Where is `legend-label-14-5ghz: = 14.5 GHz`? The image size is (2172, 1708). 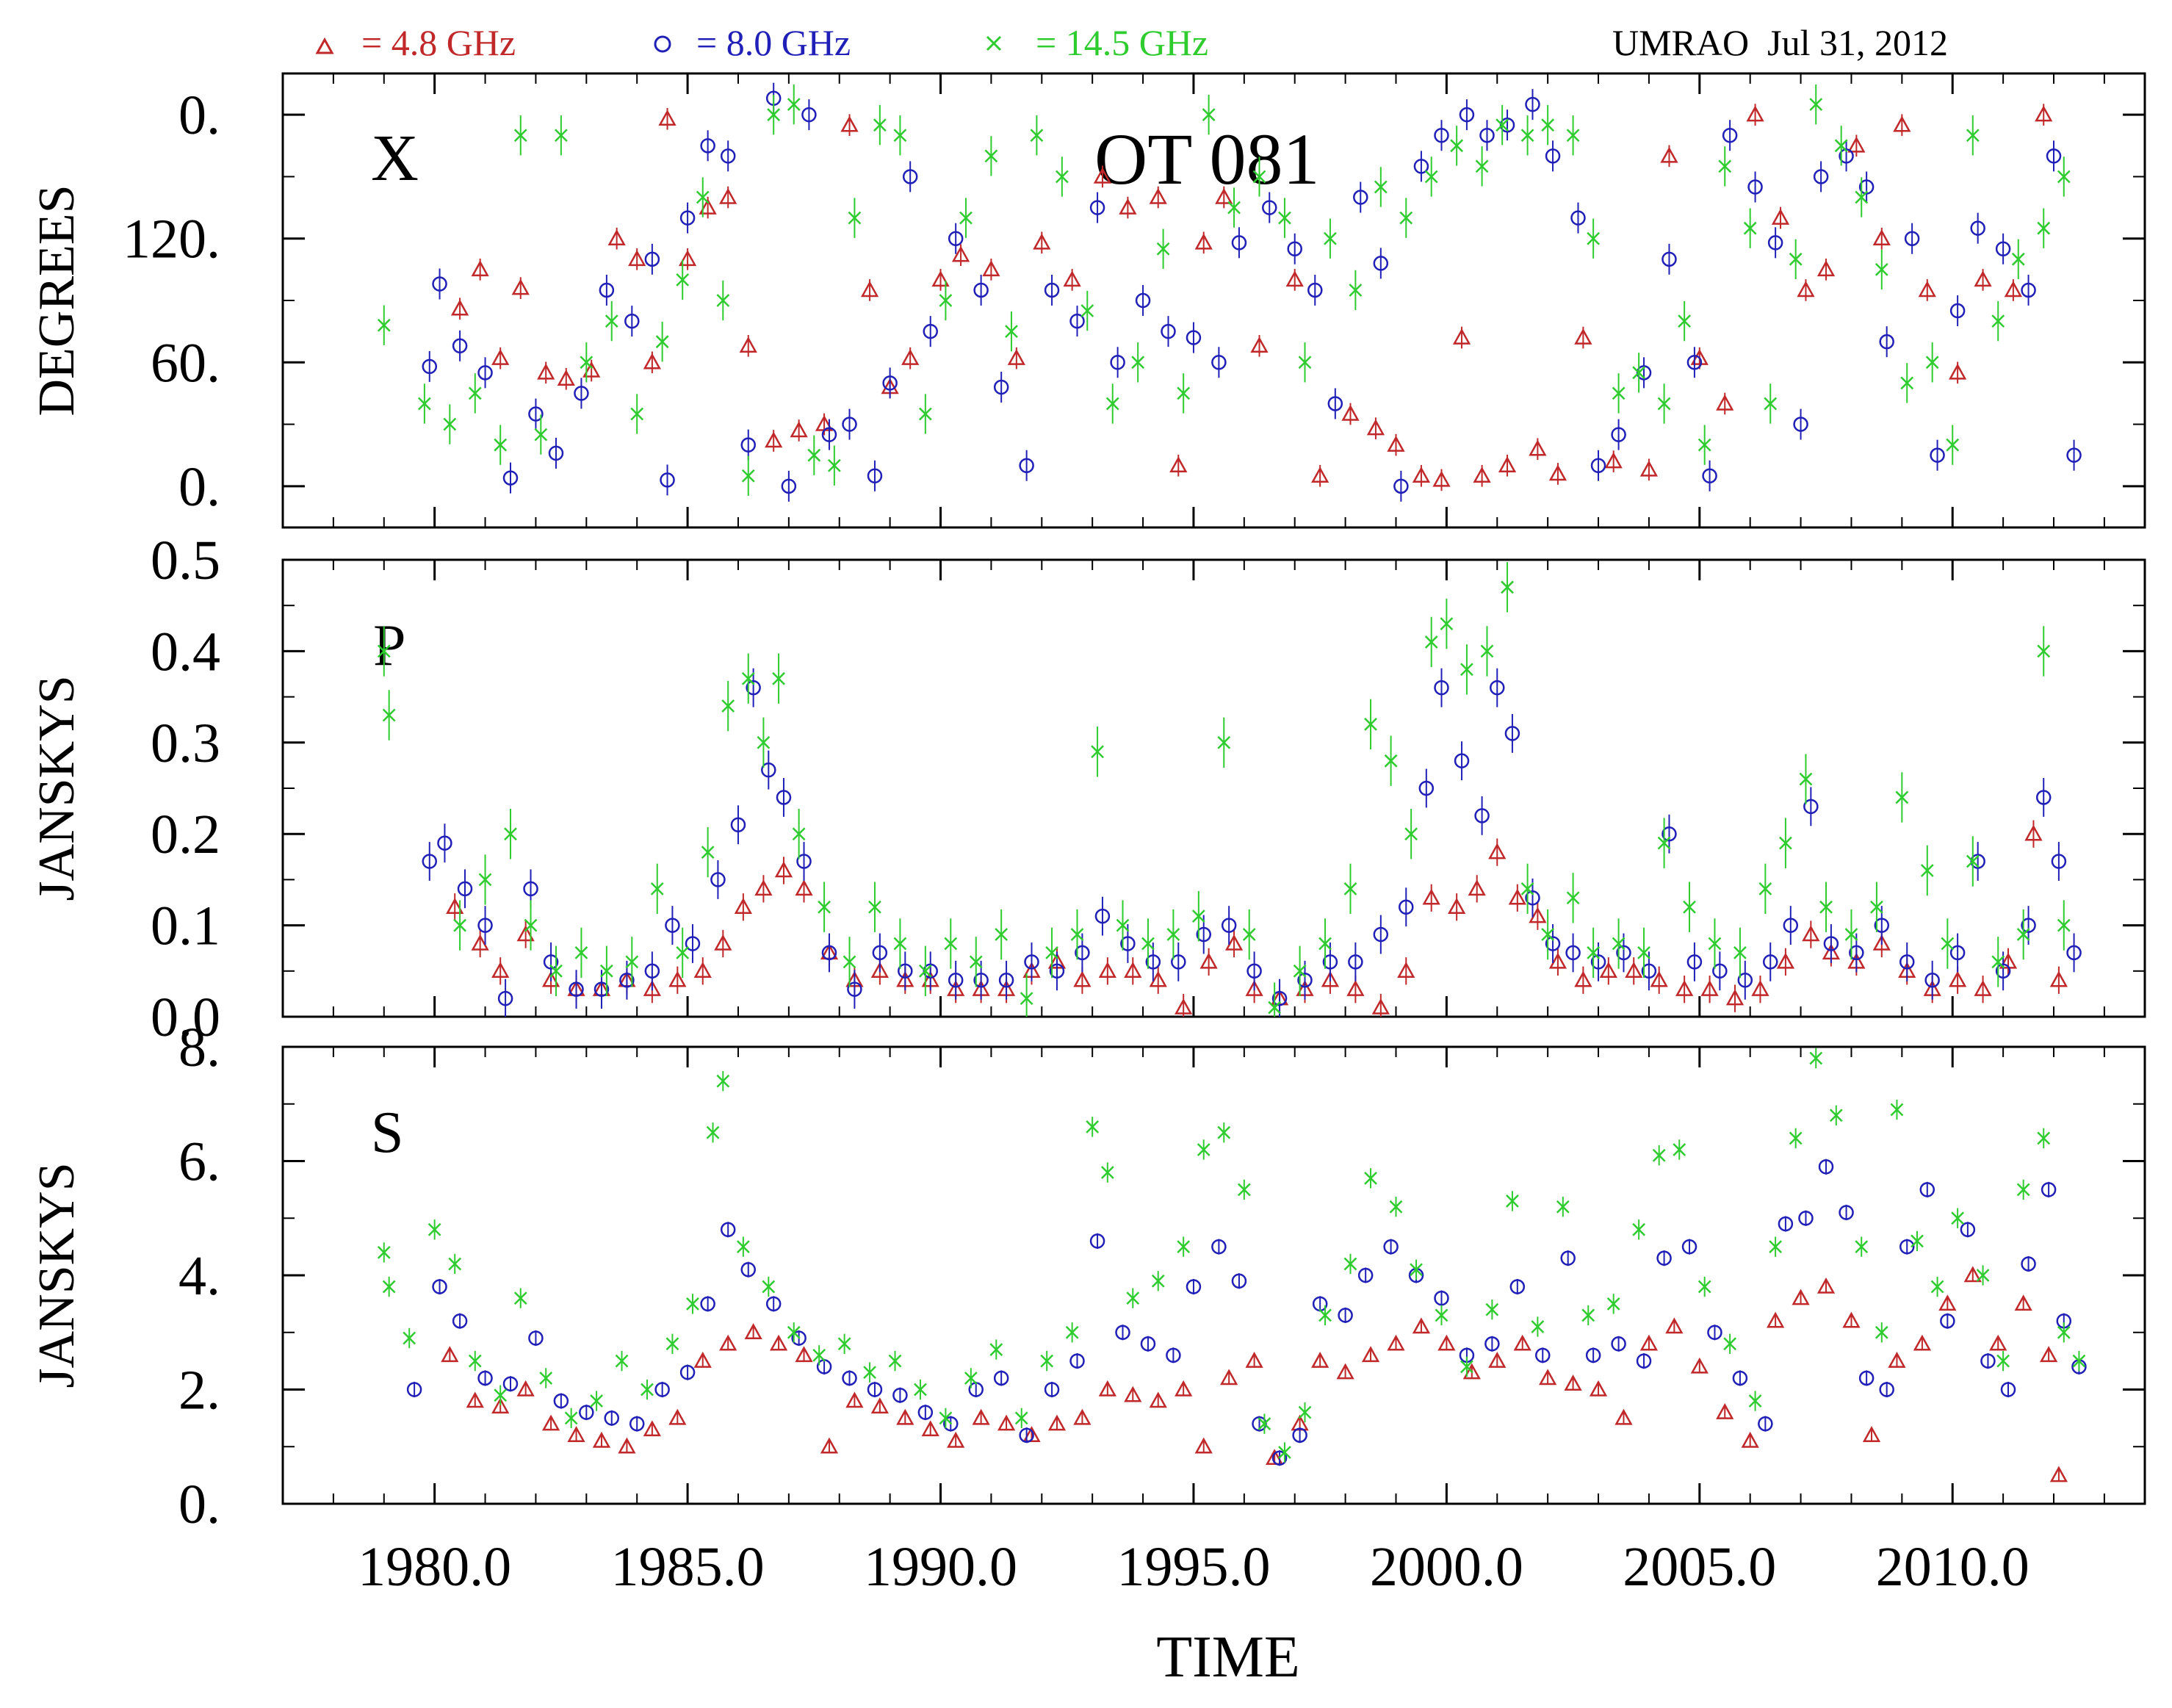 legend-label-14-5ghz: = 14.5 GHz is located at coordinates (1122, 42).